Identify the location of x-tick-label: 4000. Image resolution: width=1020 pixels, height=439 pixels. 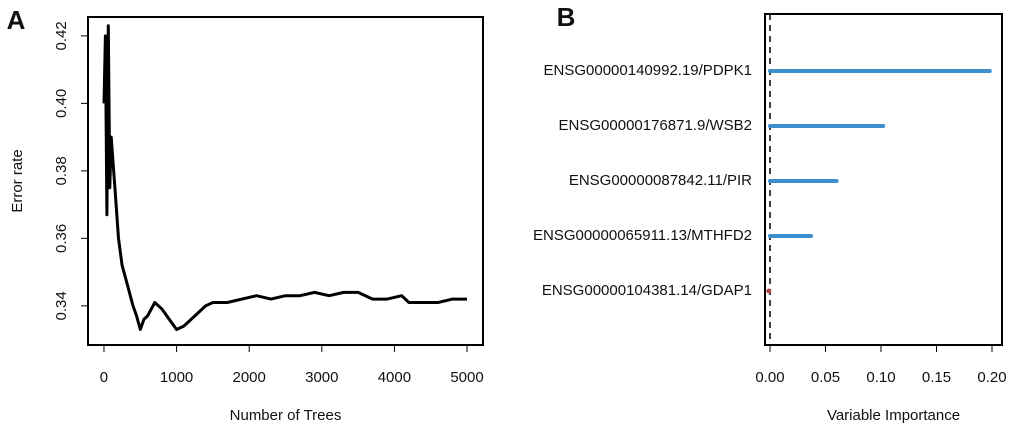
(394, 377).